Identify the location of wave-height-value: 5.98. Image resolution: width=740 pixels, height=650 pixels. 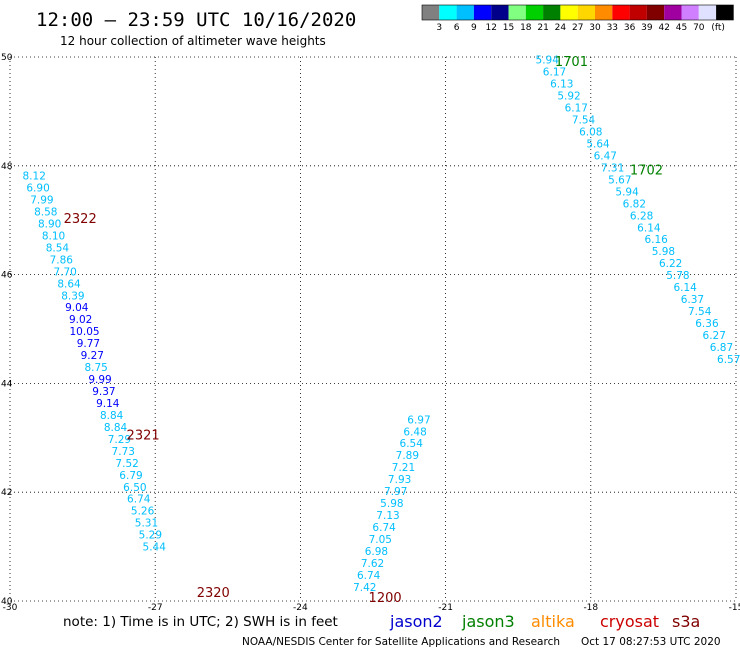
(391, 504).